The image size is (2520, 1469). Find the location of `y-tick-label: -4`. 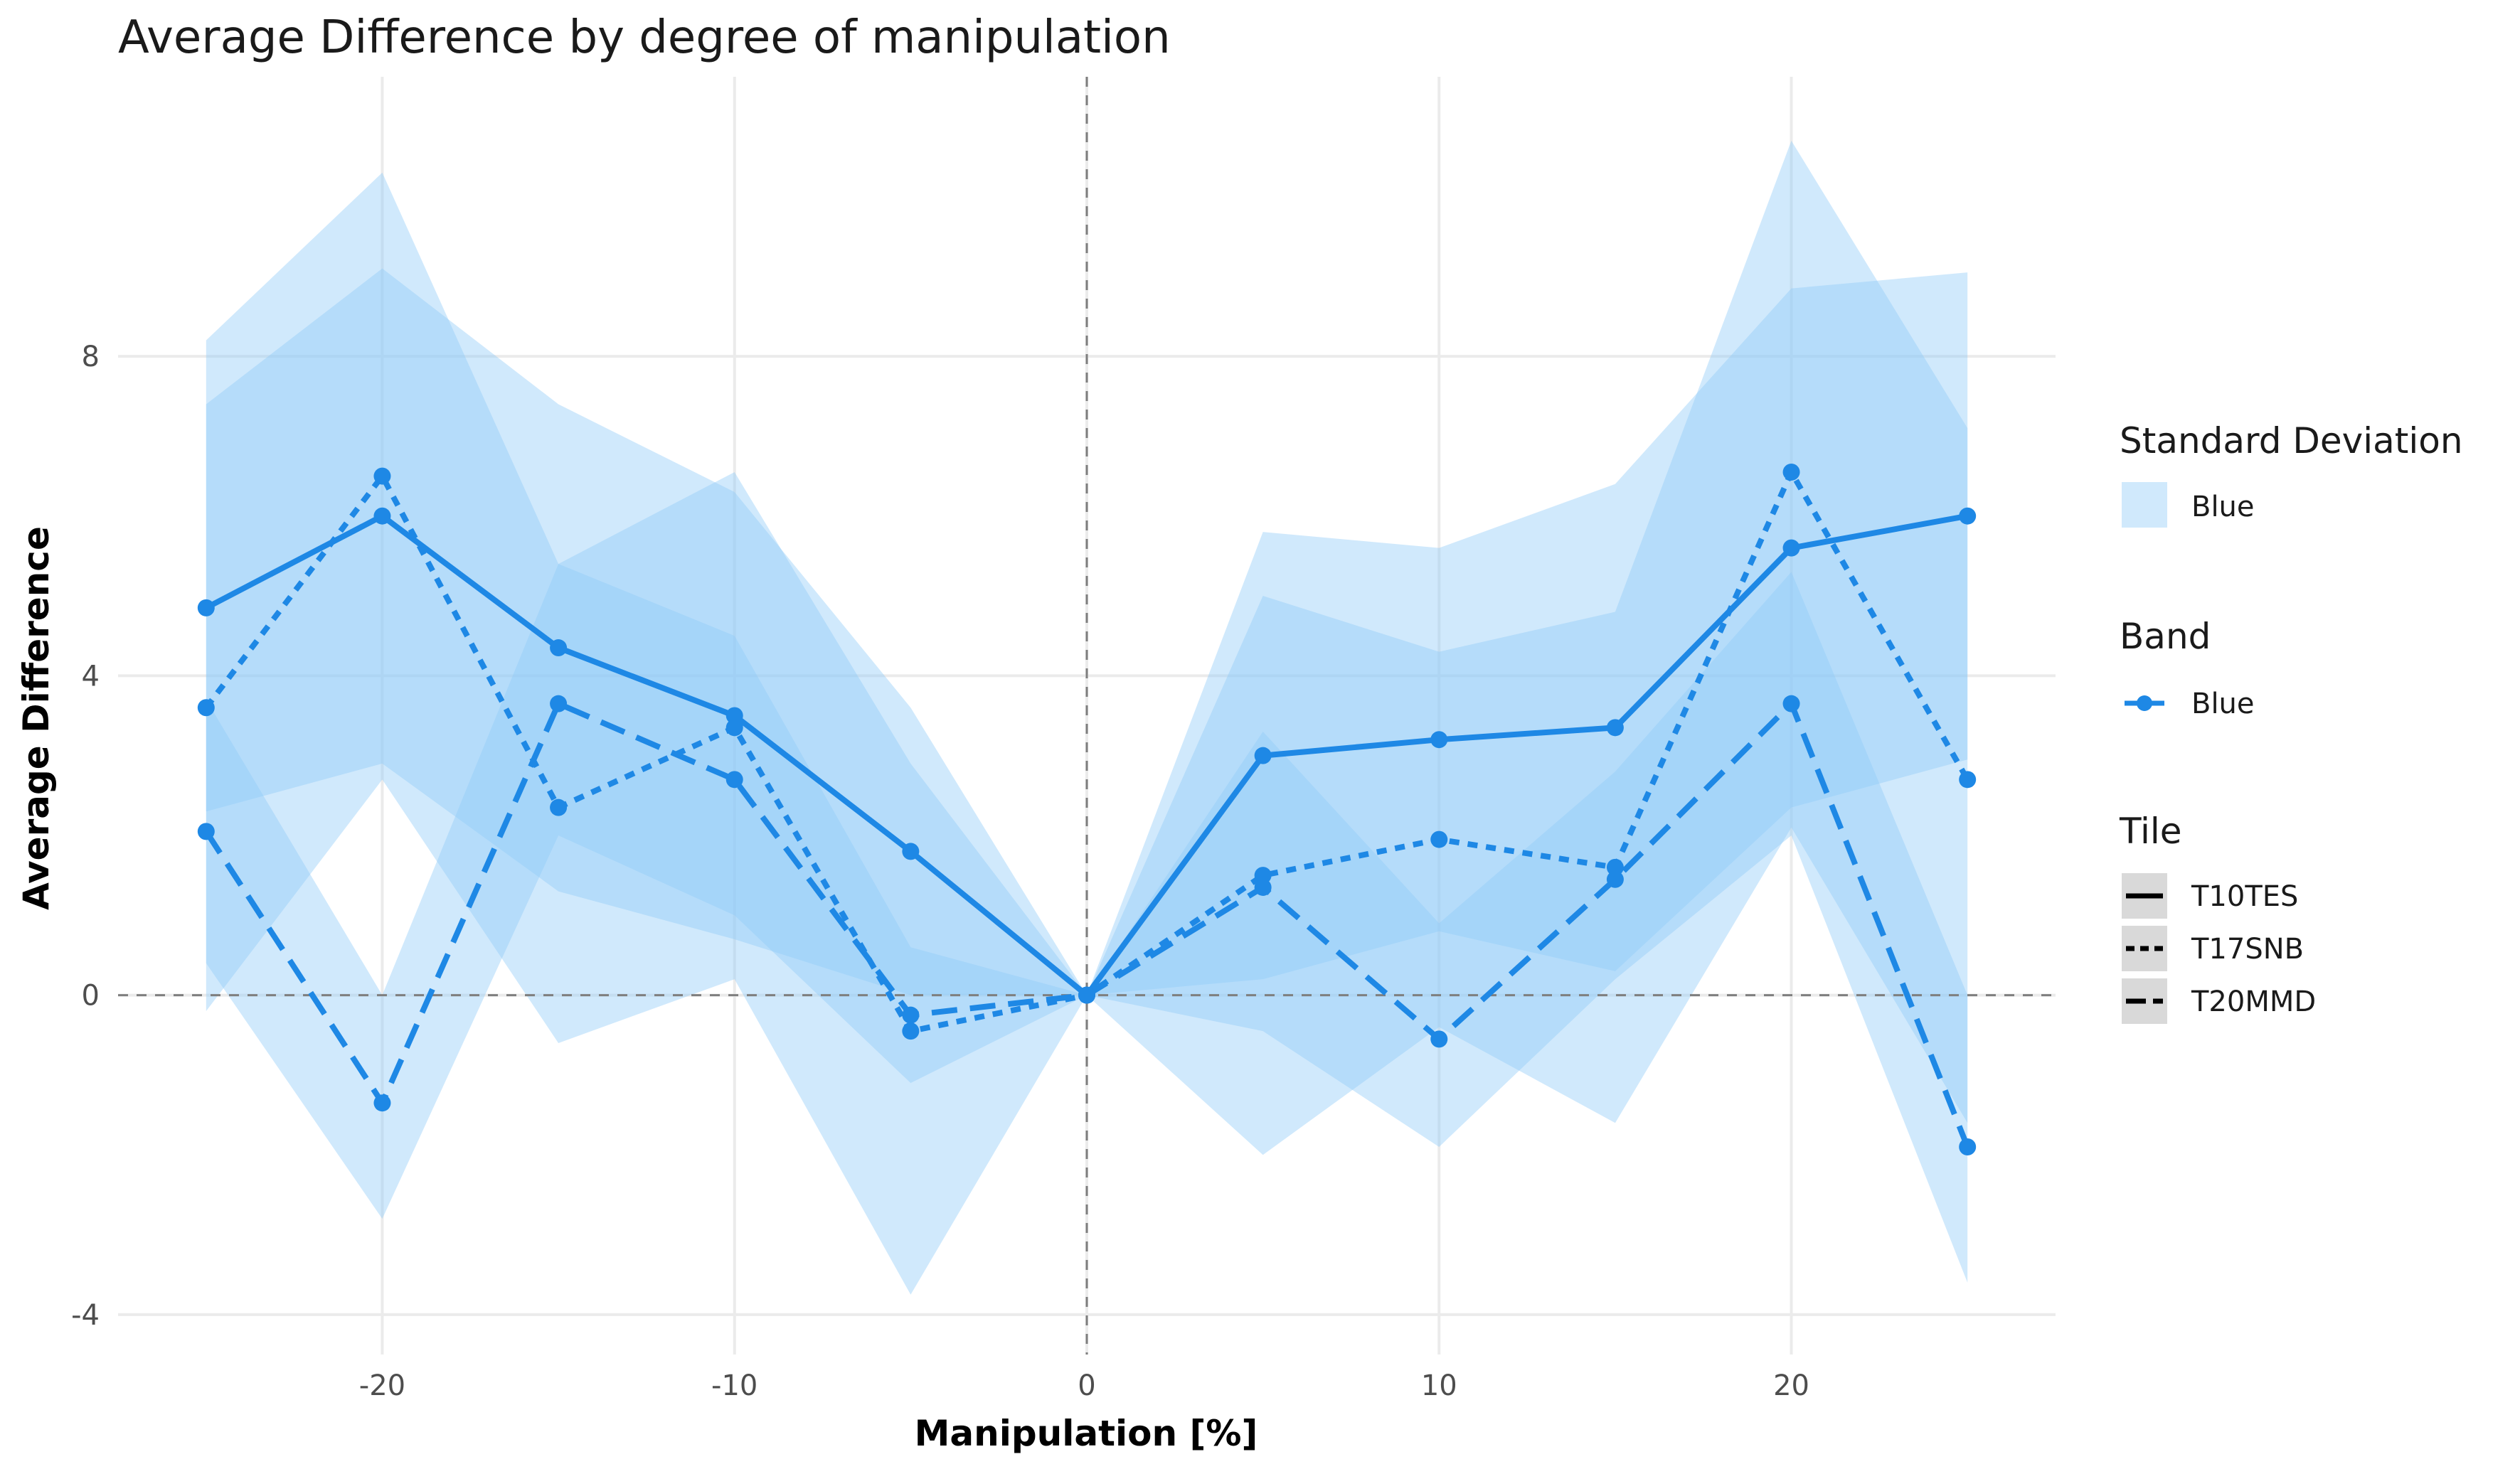

y-tick-label: -4 is located at coordinates (85, 1315).